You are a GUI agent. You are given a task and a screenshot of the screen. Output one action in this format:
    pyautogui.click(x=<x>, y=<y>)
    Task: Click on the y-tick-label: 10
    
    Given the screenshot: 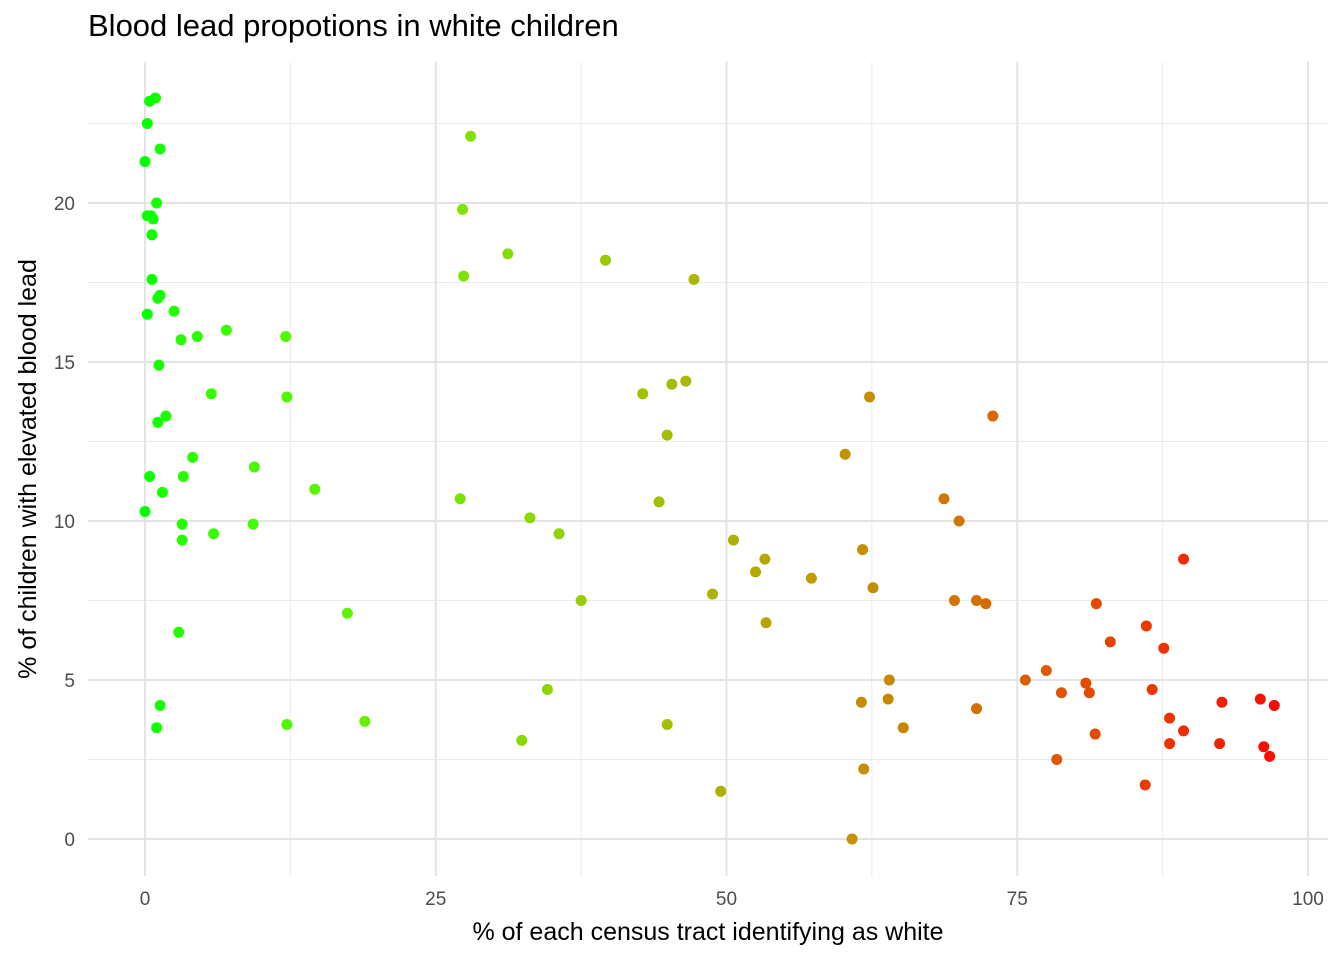 What is the action you would take?
    pyautogui.click(x=64, y=522)
    